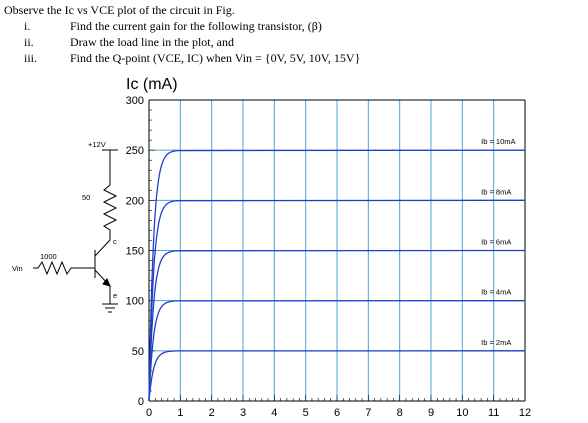 The width and height of the screenshot is (588, 423). Describe the element at coordinates (496, 292) in the screenshot. I see `series-label: Ib = 4mA` at that location.